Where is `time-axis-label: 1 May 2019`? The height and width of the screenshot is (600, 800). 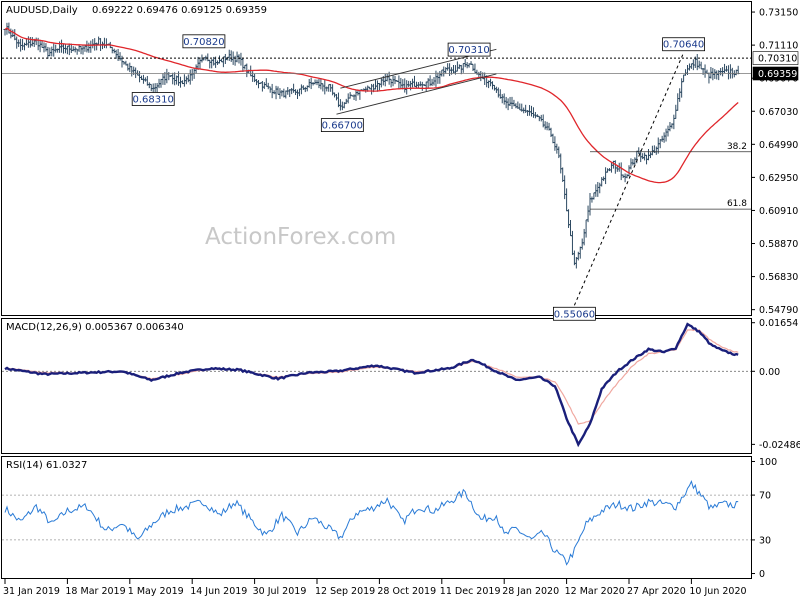 time-axis-label: 1 May 2019 is located at coordinates (156, 591).